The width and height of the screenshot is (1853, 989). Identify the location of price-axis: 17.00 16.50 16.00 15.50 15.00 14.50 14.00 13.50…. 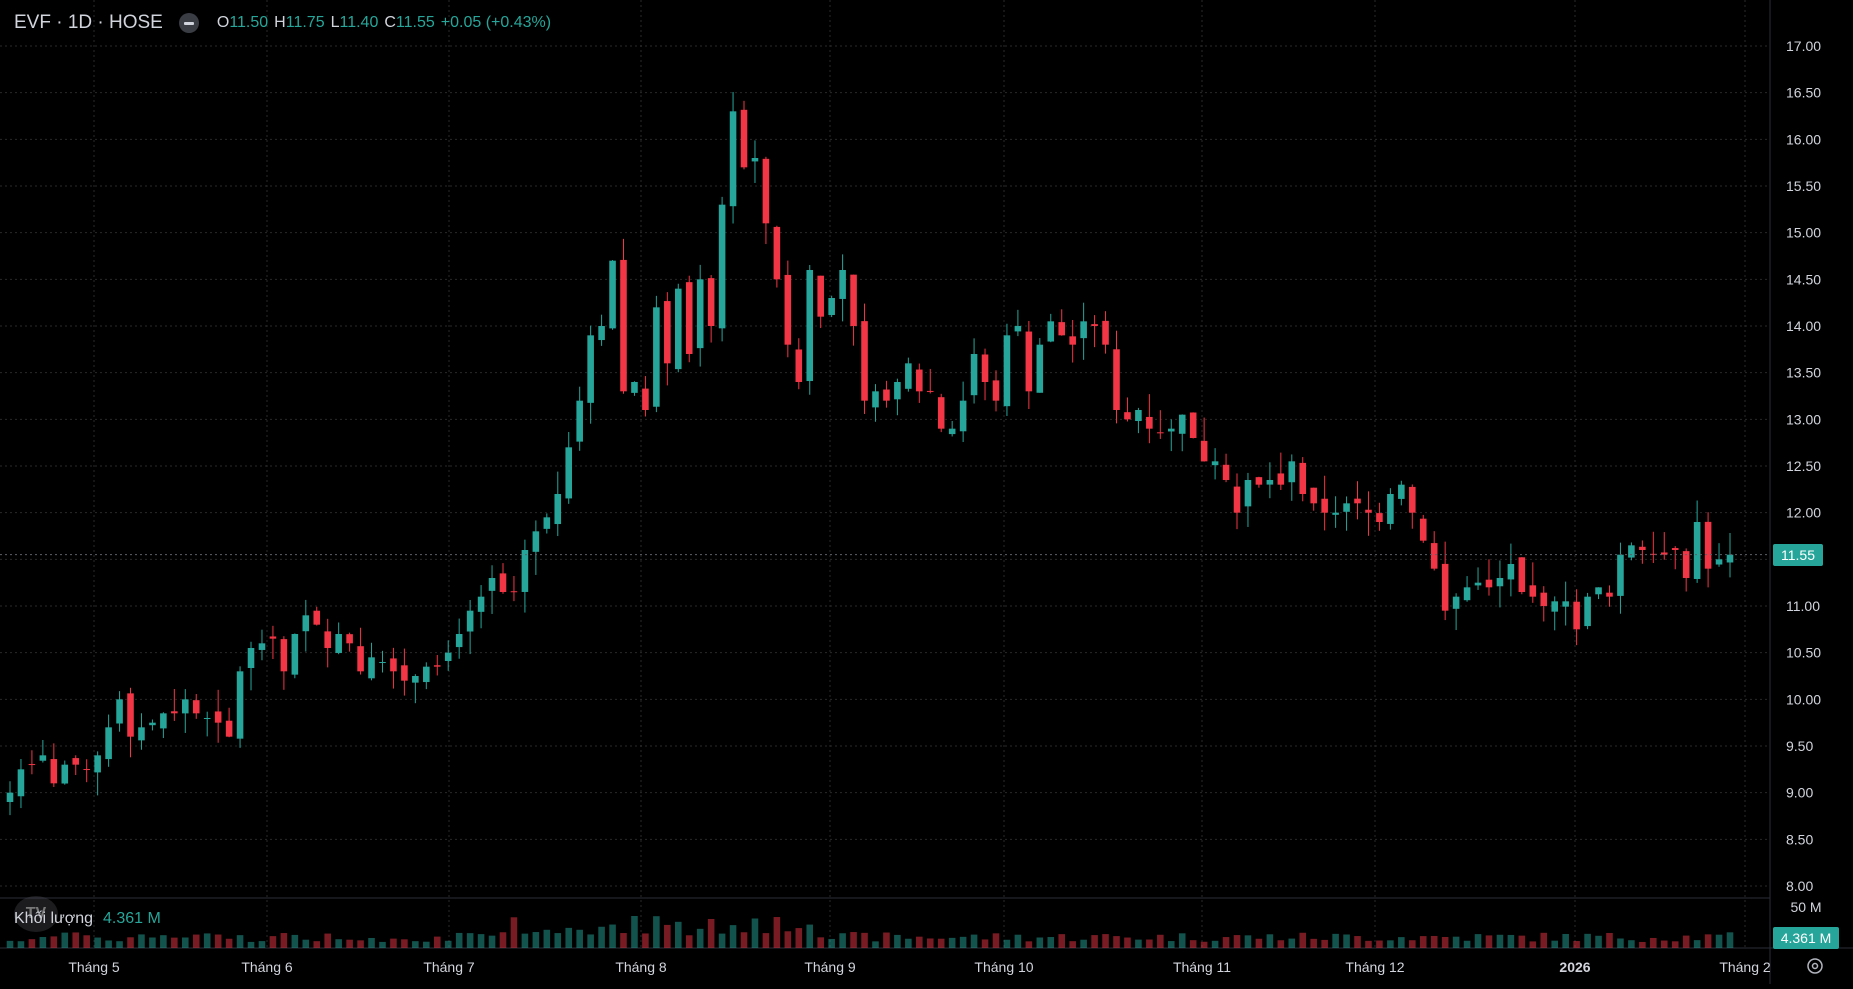
(1803, 466).